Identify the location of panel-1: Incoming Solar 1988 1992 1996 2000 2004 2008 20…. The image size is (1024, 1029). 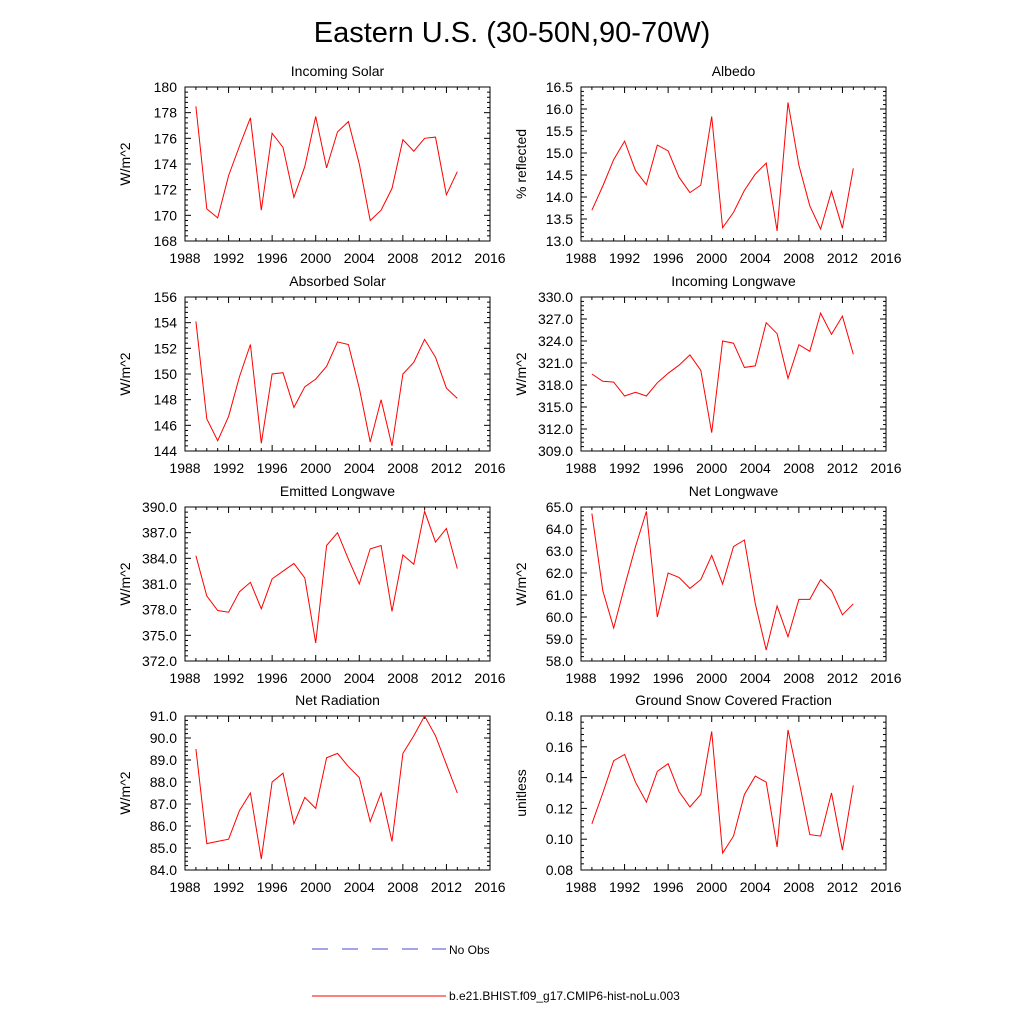
(311, 164).